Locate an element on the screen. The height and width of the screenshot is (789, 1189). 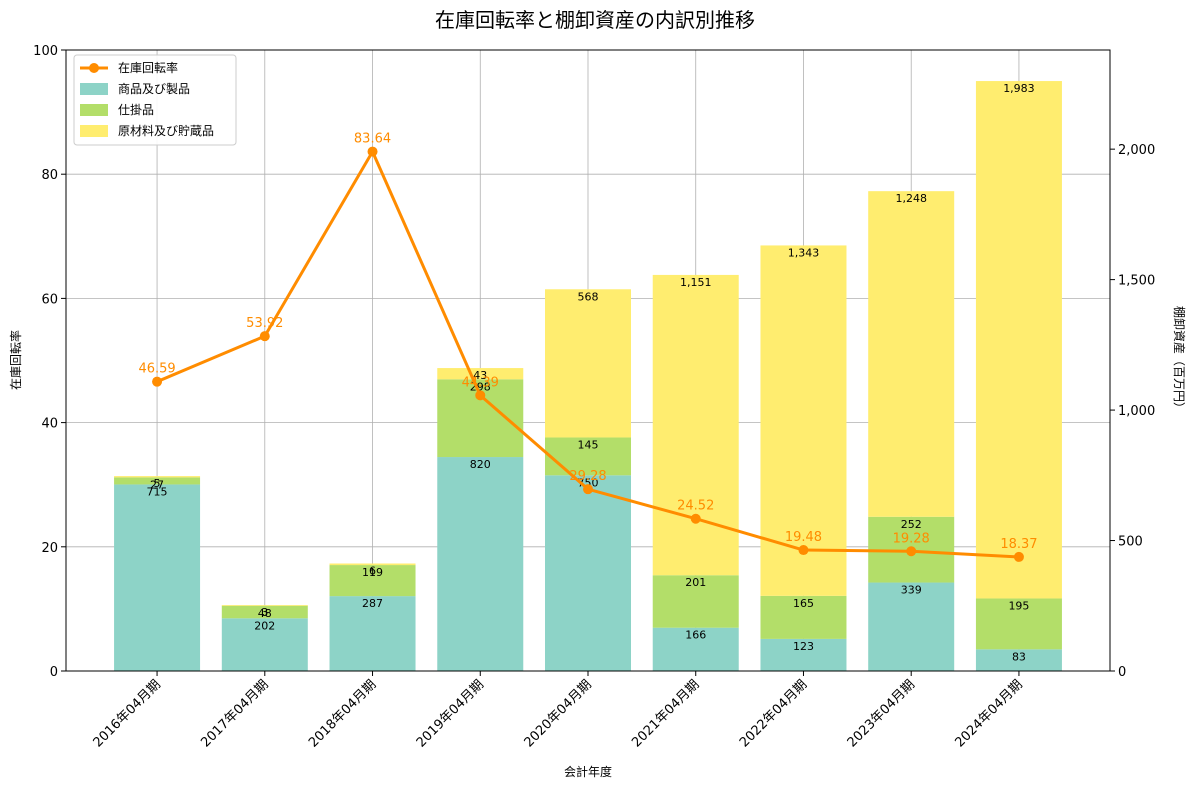
bar-value-label: 3 is located at coordinates (264, 612).